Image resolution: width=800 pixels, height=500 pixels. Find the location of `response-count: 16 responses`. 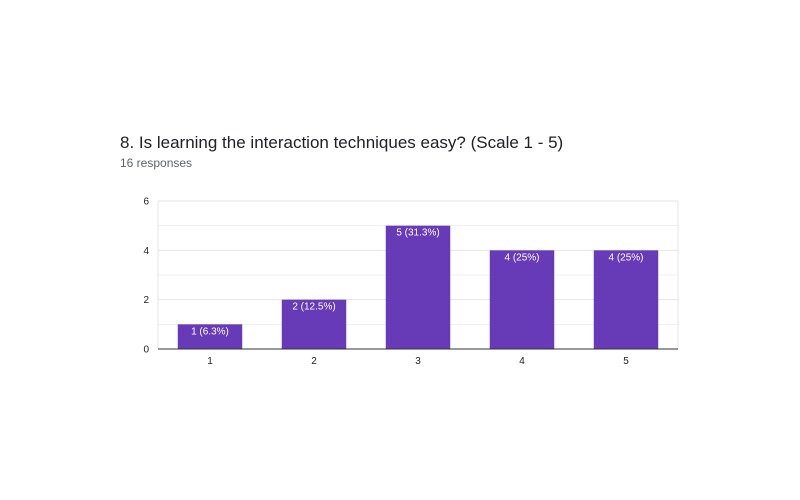

response-count: 16 responses is located at coordinates (156, 163).